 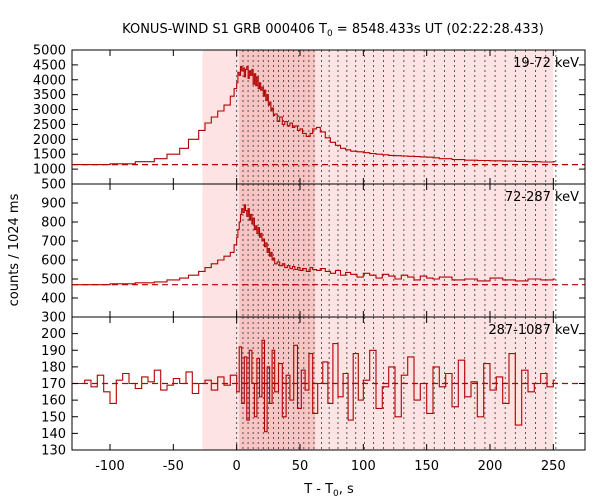 What do you see at coordinates (53, 334) in the screenshot?
I see `y-tick-label: 200` at bounding box center [53, 334].